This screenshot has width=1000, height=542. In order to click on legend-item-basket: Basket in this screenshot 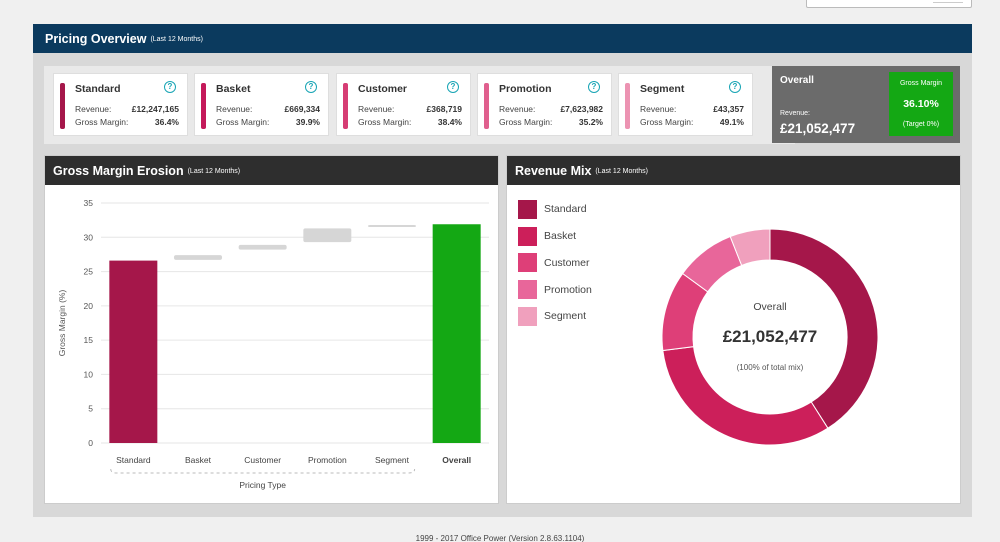, I will do `click(555, 236)`.